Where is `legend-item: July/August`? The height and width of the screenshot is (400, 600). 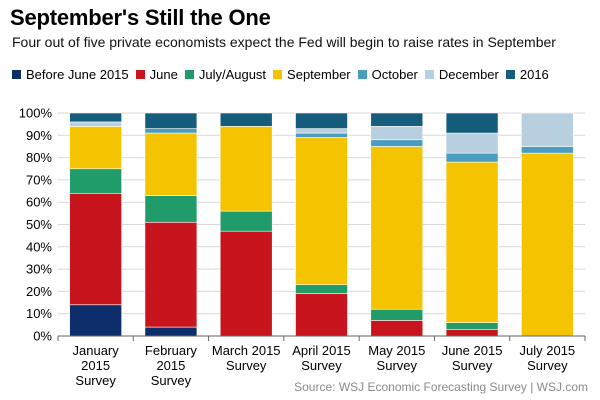 legend-item: July/August is located at coordinates (225, 74).